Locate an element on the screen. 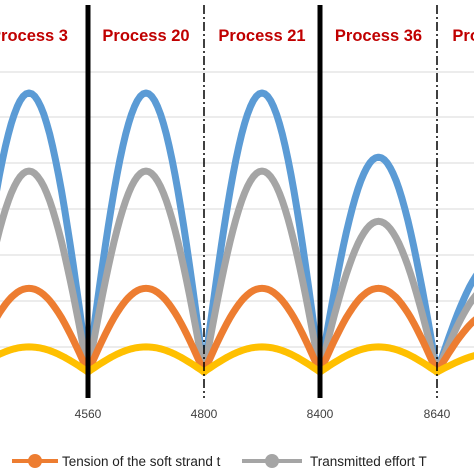 The image size is (474, 474). process-label-0: Process 3 is located at coordinates (34, 36).